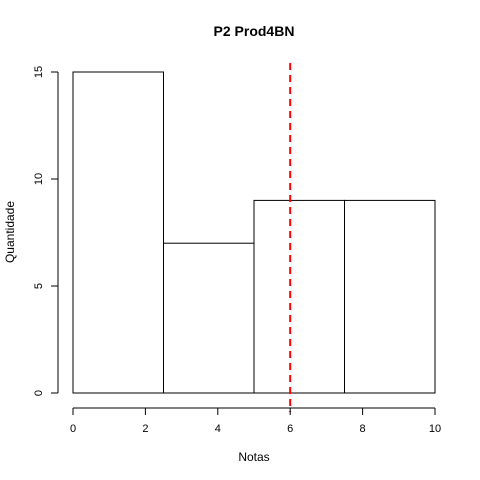  Describe the element at coordinates (435, 429) in the screenshot. I see `x-tick-label-5: 10` at that location.